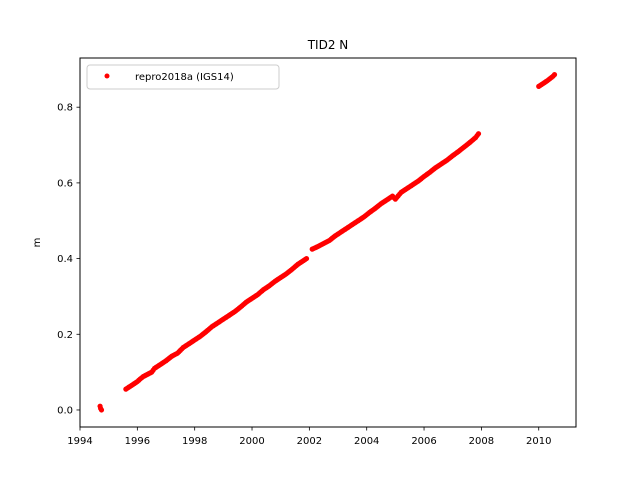 This screenshot has height=480, width=640. I want to click on x-axis-ticks: 1994 1996 1998 2000 2002 2004 2006 2008 2010, so click(309, 437).